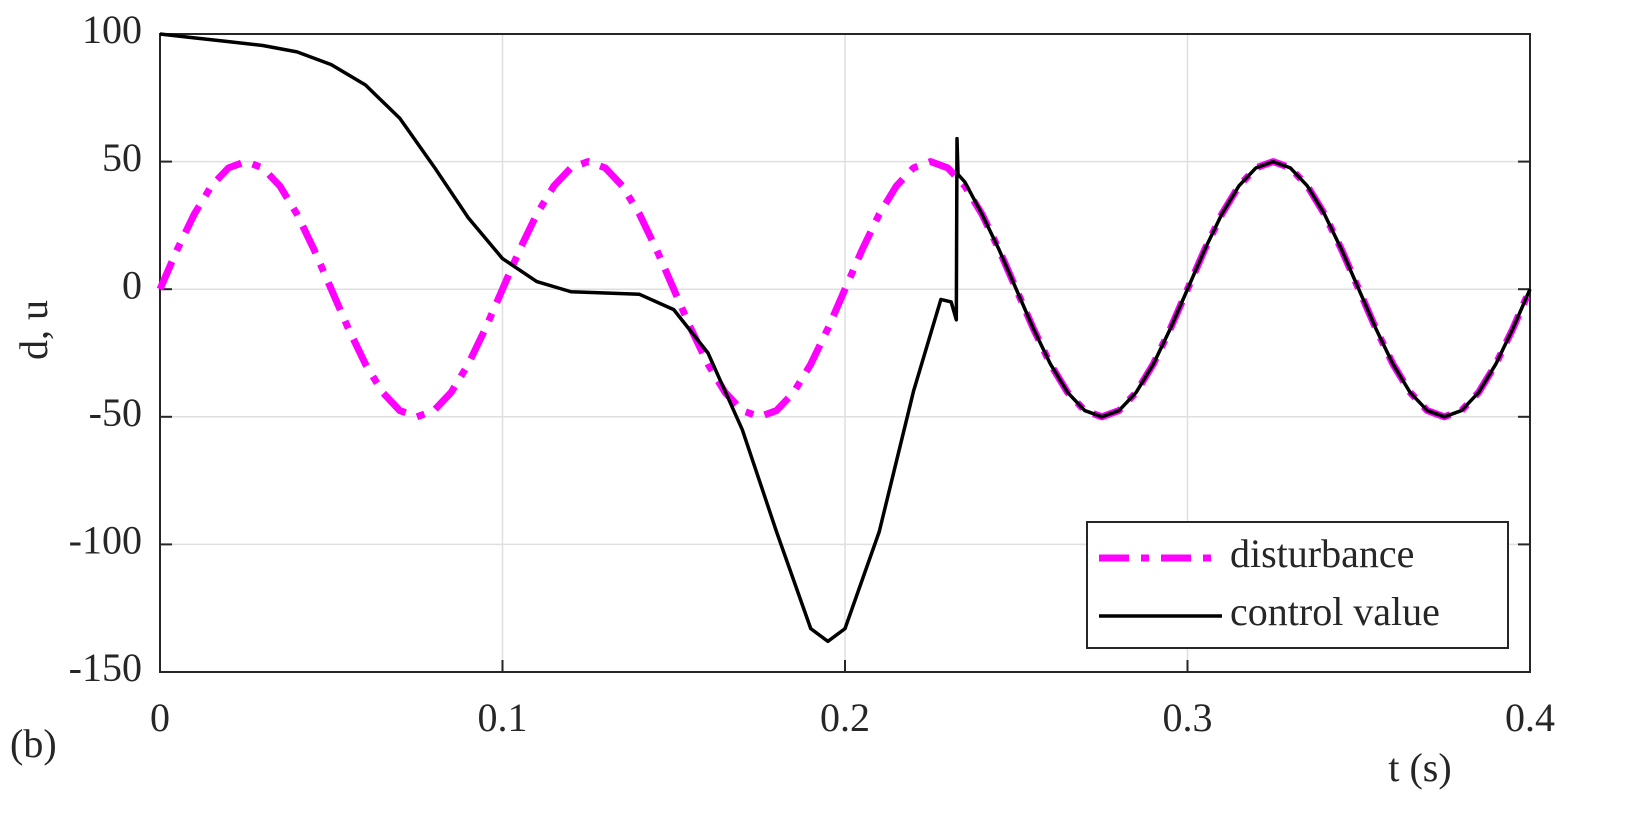 This screenshot has height=818, width=1627. Describe the element at coordinates (1297, 585) in the screenshot. I see `legend-box` at that location.